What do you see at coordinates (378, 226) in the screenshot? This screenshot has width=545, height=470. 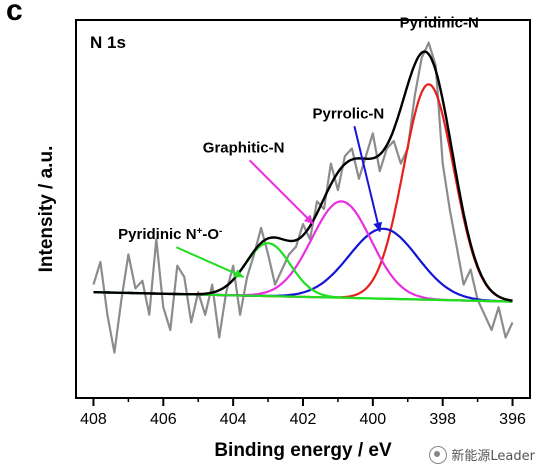 I see `arrowhead-pyrrolic-n` at bounding box center [378, 226].